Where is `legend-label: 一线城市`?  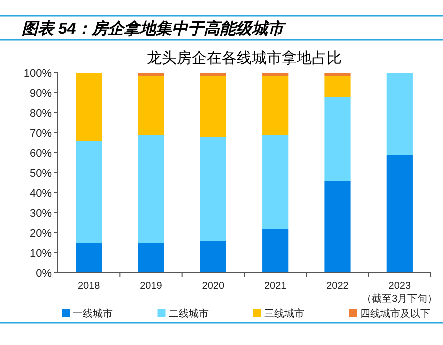
legend-label: 一线城市 is located at coordinates (93, 314).